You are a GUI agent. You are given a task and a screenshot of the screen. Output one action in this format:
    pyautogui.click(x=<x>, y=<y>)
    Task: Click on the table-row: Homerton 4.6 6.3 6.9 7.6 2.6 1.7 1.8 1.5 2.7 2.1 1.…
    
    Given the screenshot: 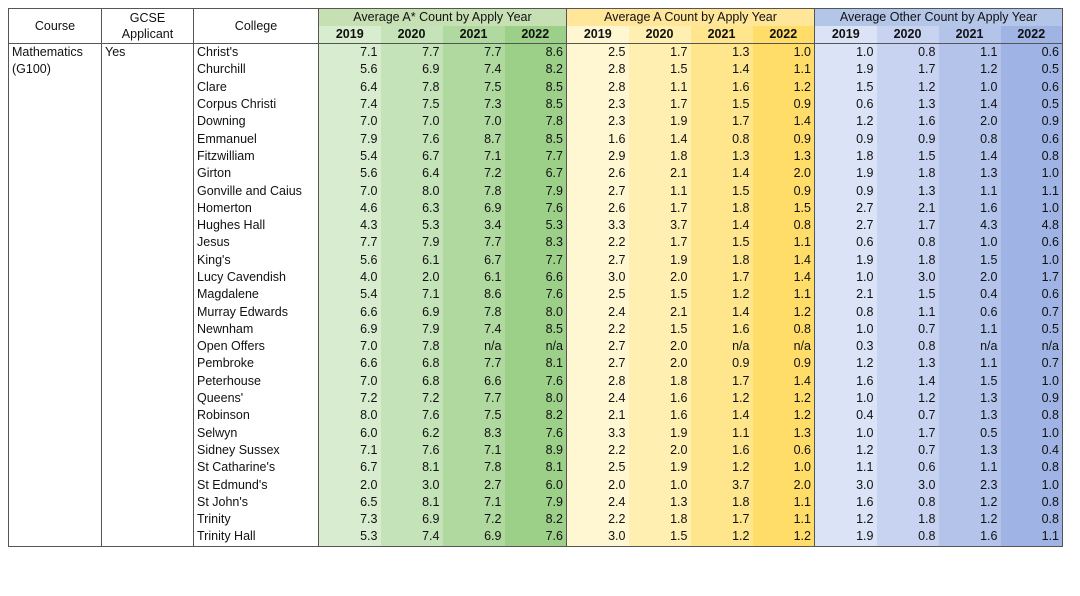 What is the action you would take?
    pyautogui.click(x=536, y=208)
    